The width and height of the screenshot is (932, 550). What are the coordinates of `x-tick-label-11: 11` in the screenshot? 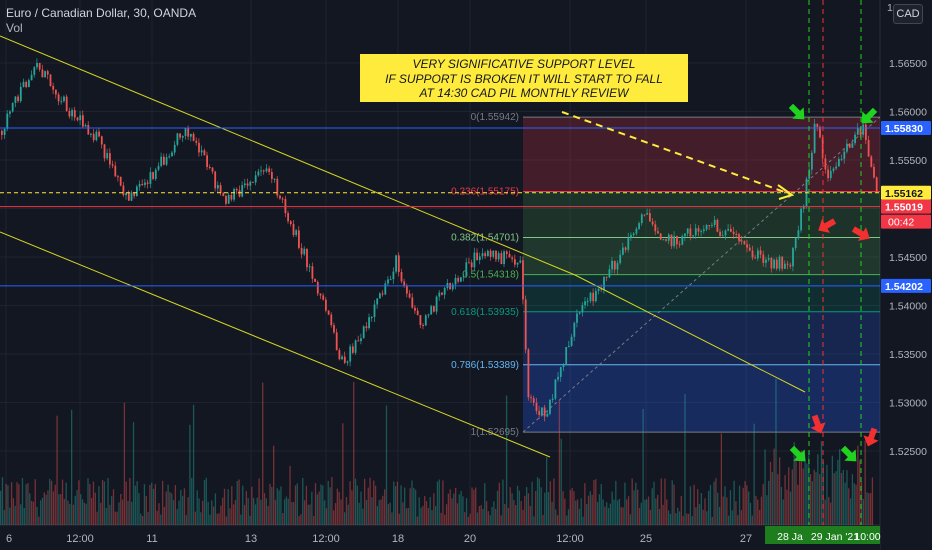 It's located at (151, 539).